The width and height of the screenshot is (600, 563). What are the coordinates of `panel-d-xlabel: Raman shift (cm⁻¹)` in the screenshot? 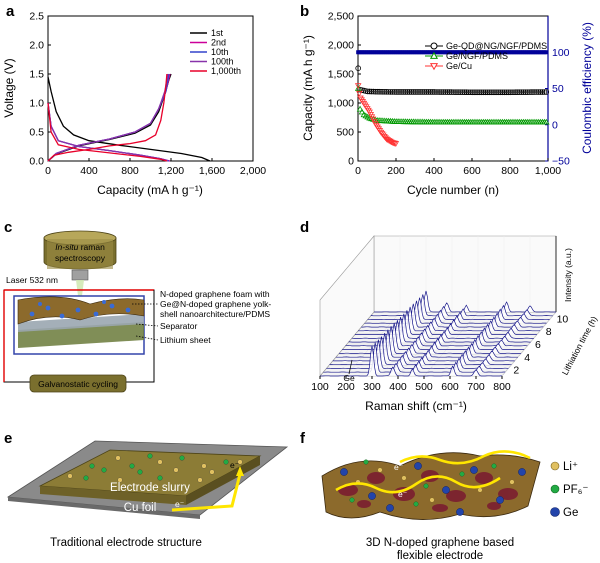 It's located at (416, 406).